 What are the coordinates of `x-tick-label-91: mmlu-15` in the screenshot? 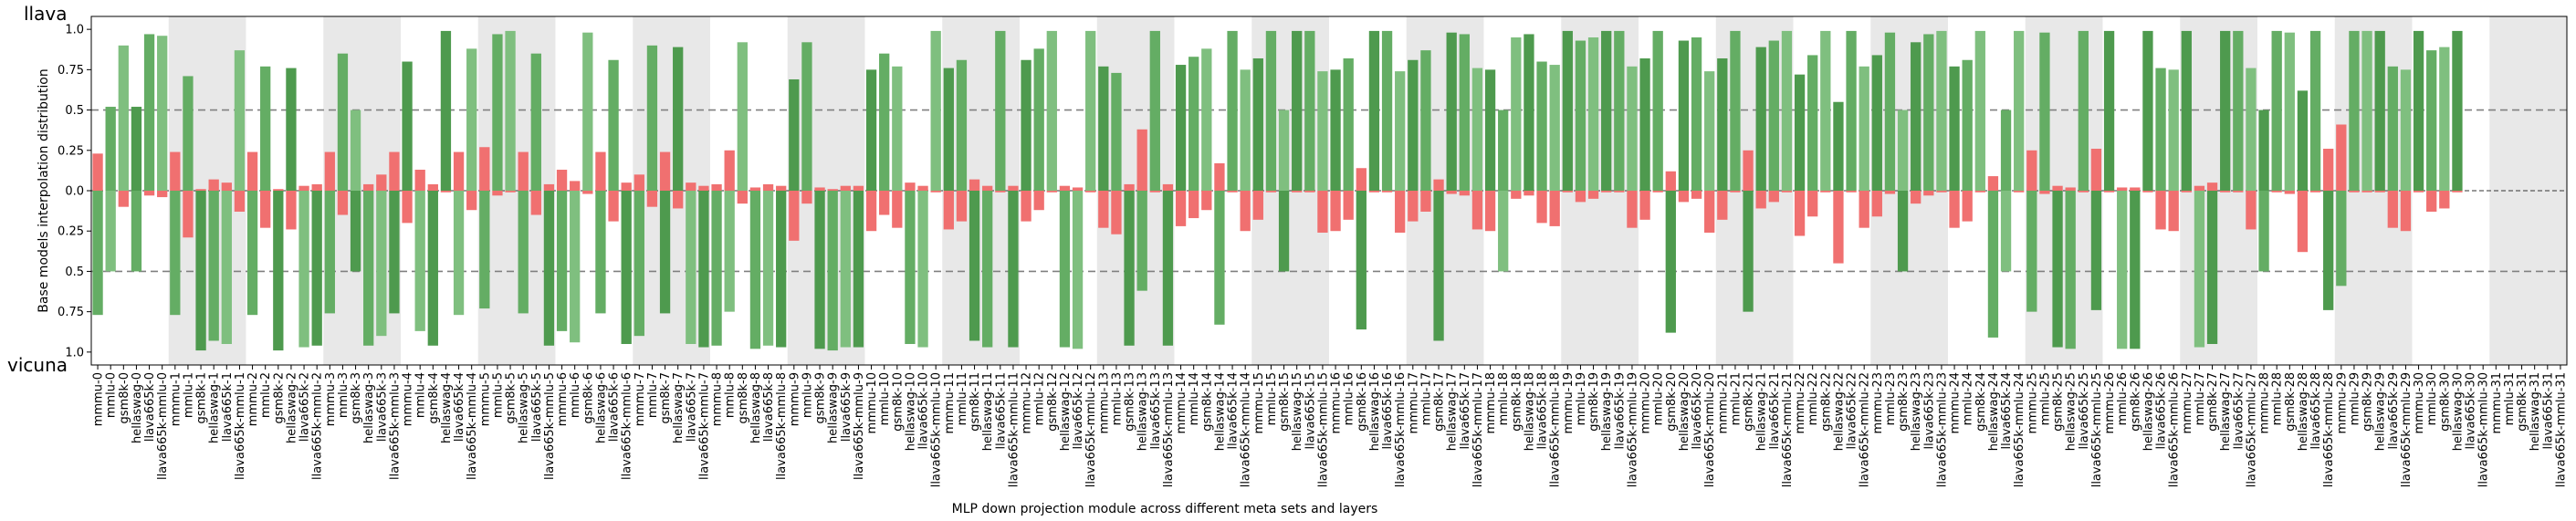 It's located at (1272, 399).